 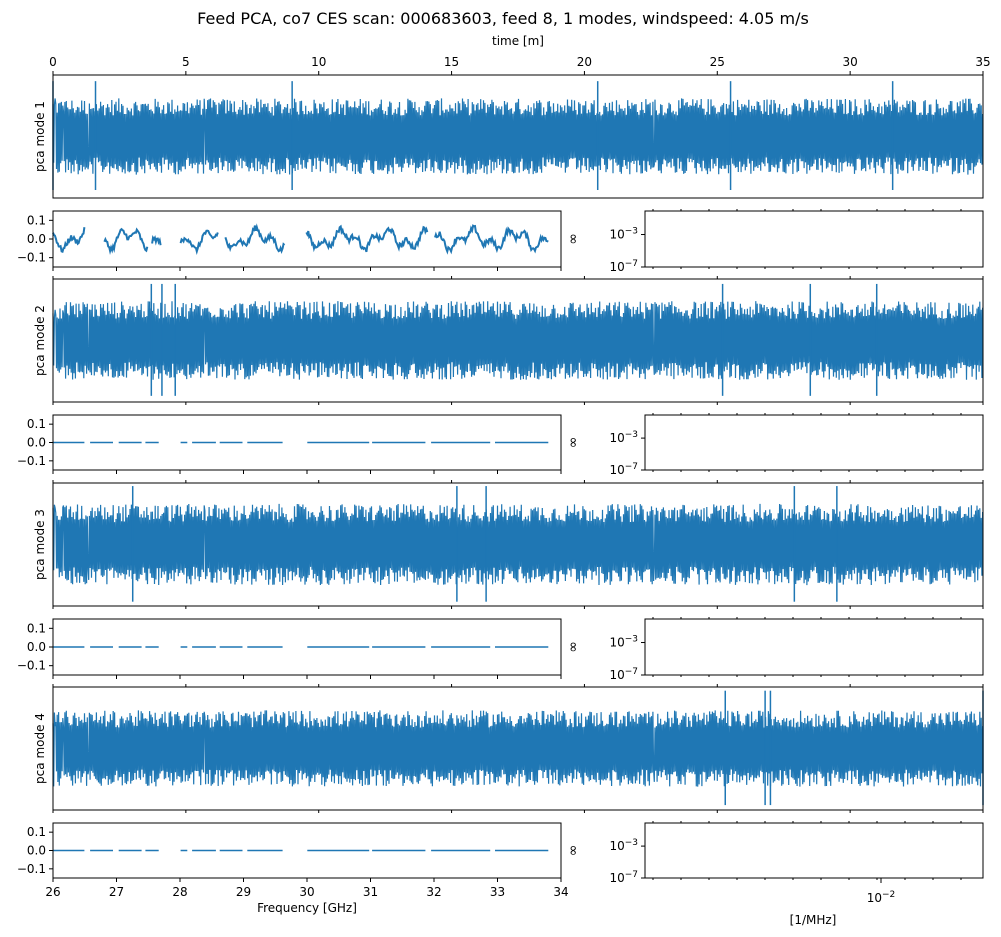 I want to click on pca-mode-2-axes, so click(x=518, y=340).